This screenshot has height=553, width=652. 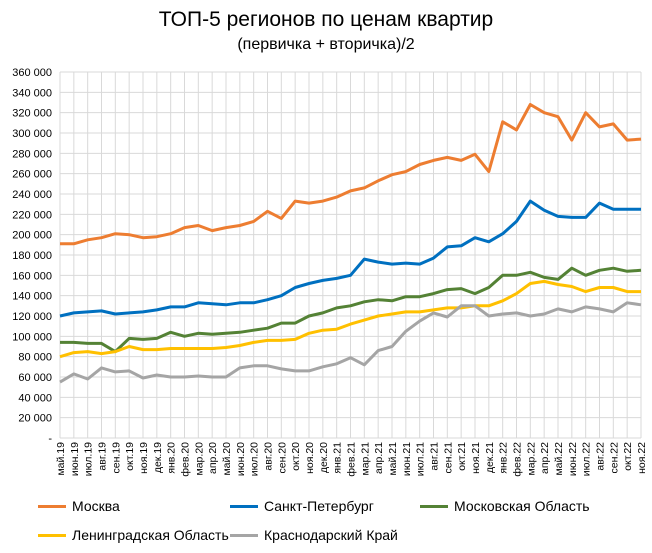 I want to click on legend-item: Московская Область, so click(x=505, y=506).